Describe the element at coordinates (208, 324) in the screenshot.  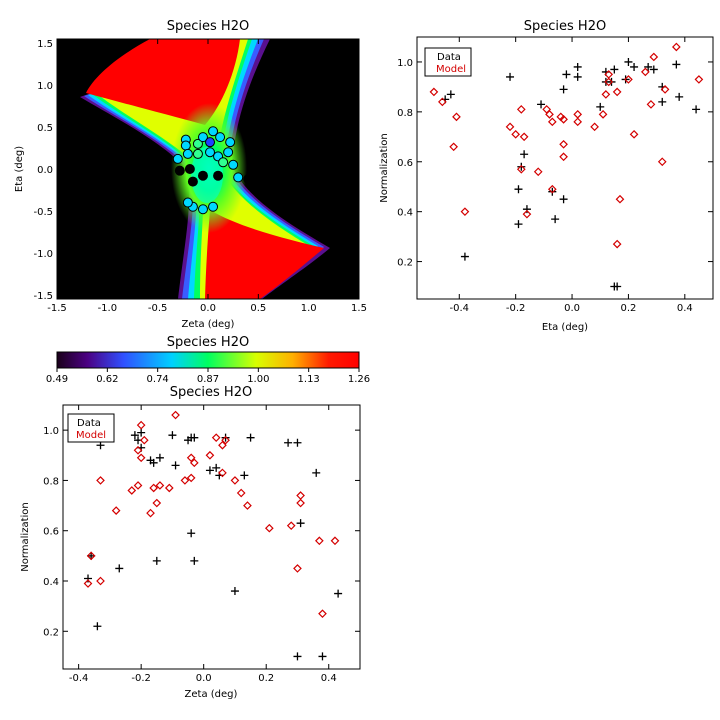
I see `heatmap-xlabel: Zeta (deg)` at that location.